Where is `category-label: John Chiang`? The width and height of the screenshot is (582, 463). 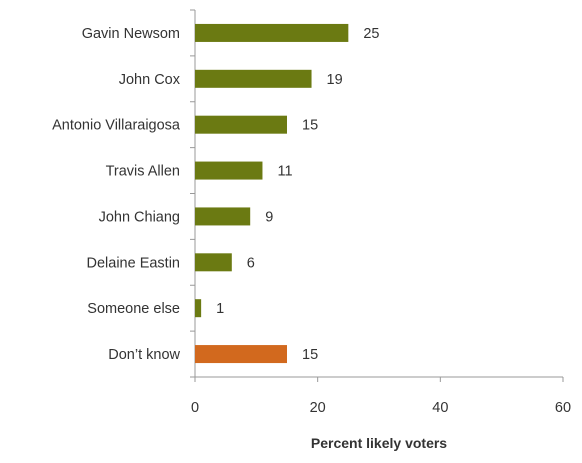
category-label: John Chiang is located at coordinates (139, 217).